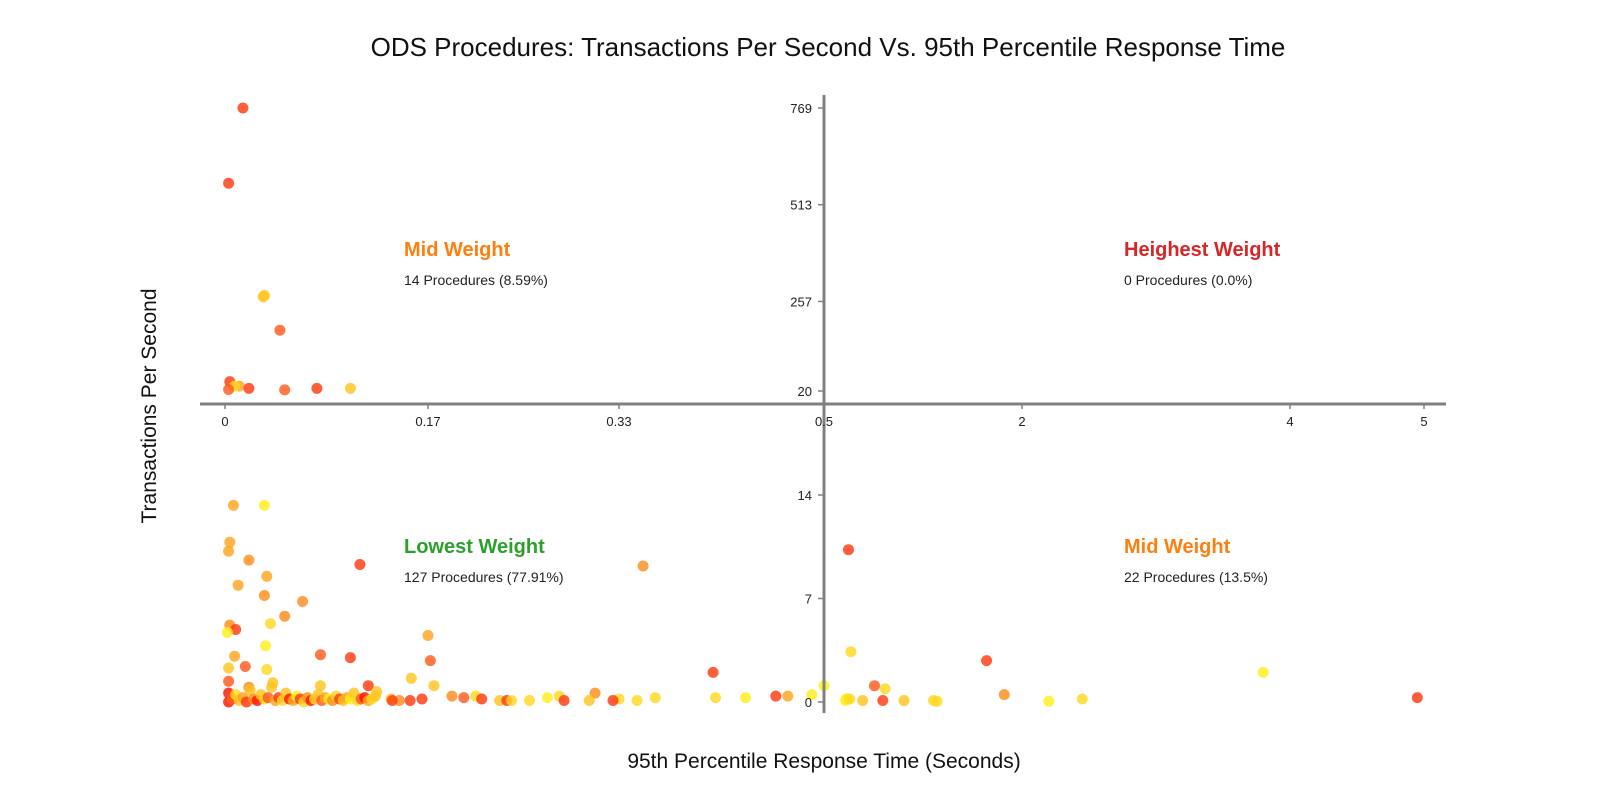  Describe the element at coordinates (801, 205) in the screenshot. I see `tick-label: 513` at that location.